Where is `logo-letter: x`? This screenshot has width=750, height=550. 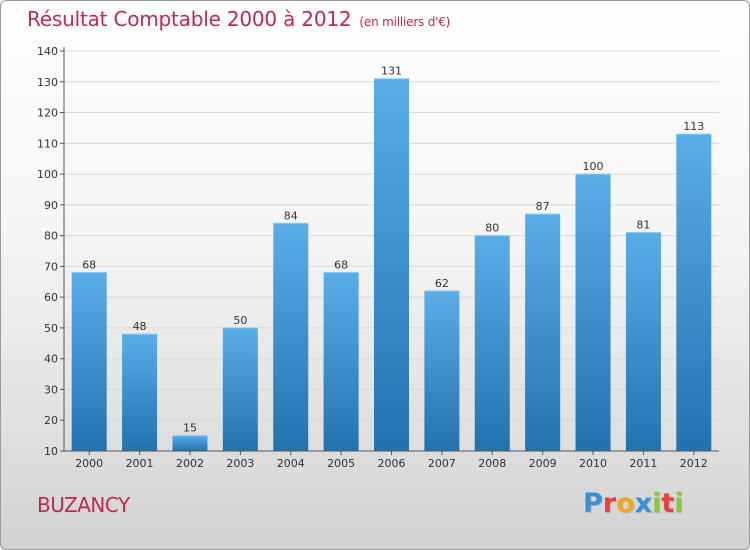 logo-letter: x is located at coordinates (643, 503).